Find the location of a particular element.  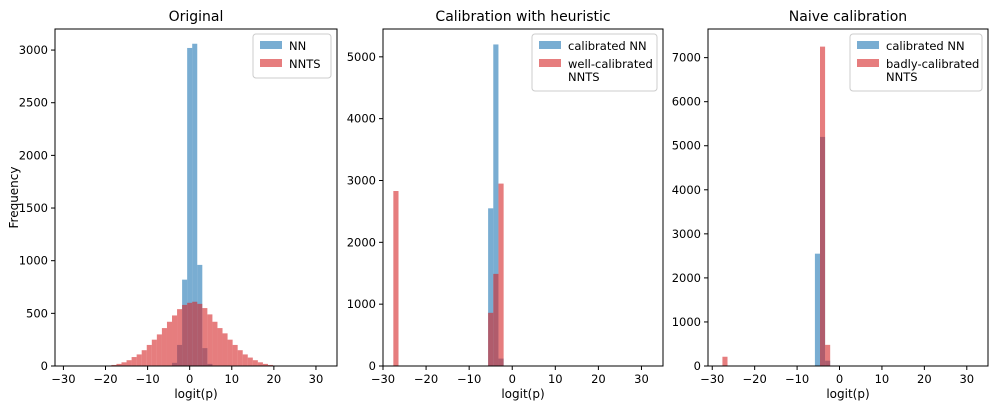

panel-naive-xtick-label-6: 30 is located at coordinates (966, 379).